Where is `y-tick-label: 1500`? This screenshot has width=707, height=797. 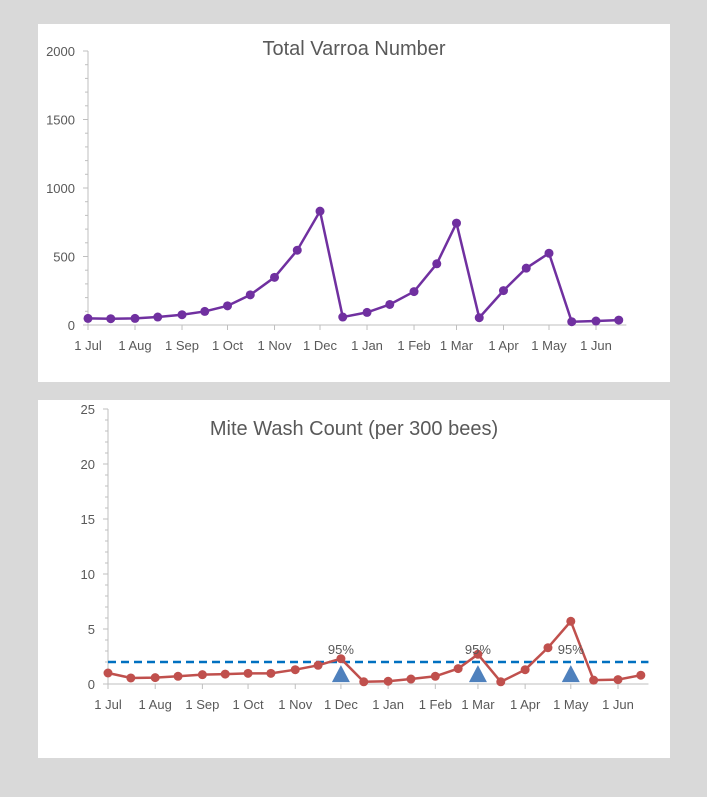
y-tick-label: 1500 is located at coordinates (60, 120).